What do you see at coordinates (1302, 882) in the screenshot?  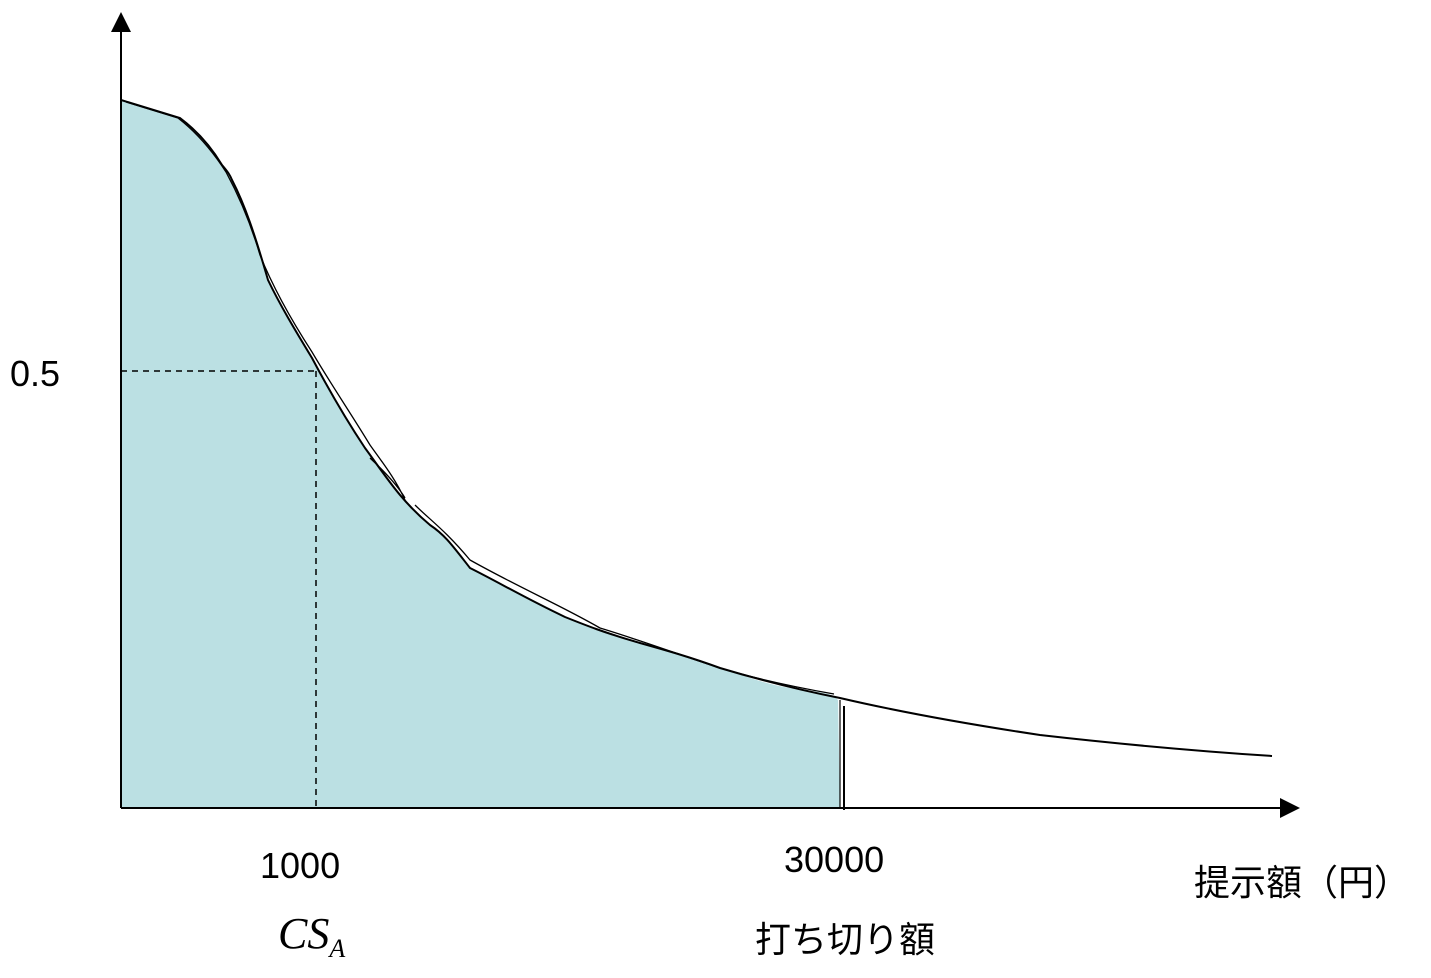 I see `x-axis-title: 提示額（円）` at bounding box center [1302, 882].